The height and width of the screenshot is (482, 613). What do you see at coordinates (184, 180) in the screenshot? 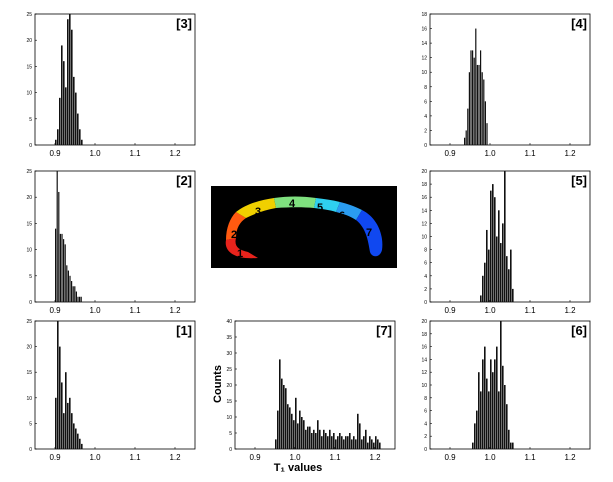
I see `panel-label: [2]` at bounding box center [184, 180].